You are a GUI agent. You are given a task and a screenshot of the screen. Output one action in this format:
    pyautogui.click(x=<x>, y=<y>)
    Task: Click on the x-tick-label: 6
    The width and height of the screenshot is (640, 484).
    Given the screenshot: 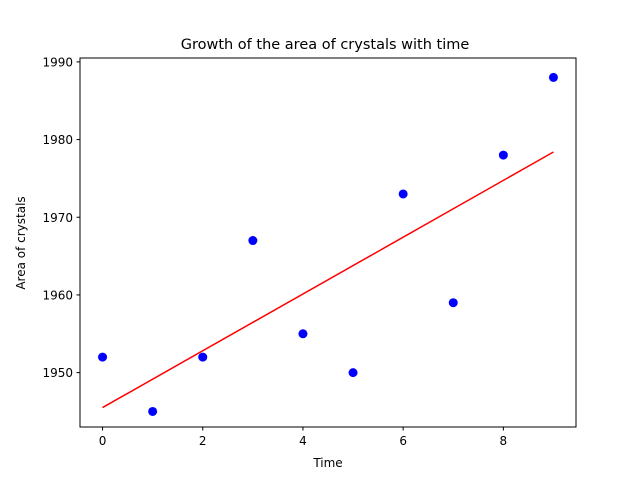 What is the action you would take?
    pyautogui.click(x=403, y=441)
    